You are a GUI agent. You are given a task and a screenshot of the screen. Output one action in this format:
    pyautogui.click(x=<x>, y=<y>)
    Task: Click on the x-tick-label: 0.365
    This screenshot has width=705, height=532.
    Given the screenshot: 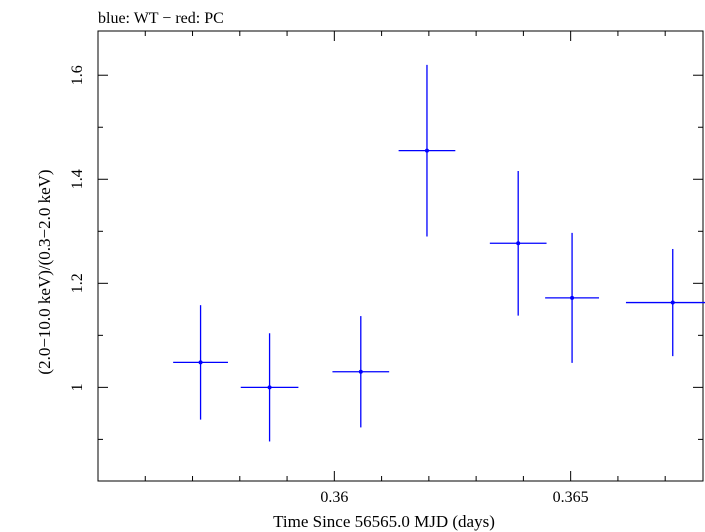 What is the action you would take?
    pyautogui.click(x=571, y=497)
    